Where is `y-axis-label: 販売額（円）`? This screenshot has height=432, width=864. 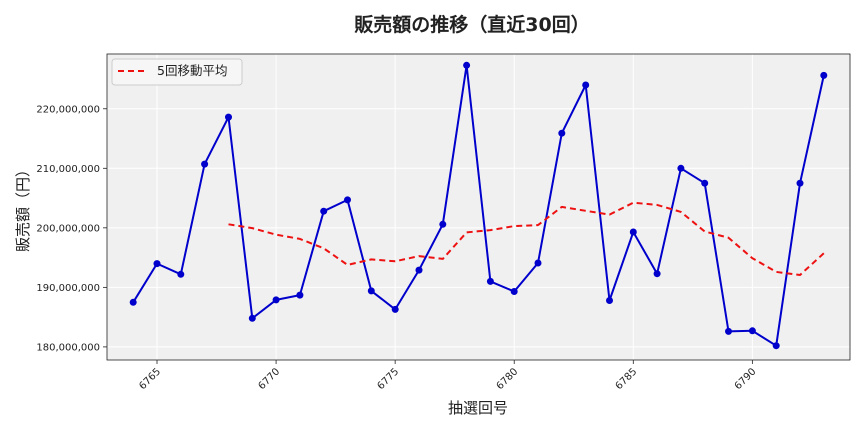
y-axis-label: 販売額（円） is located at coordinates (23, 207).